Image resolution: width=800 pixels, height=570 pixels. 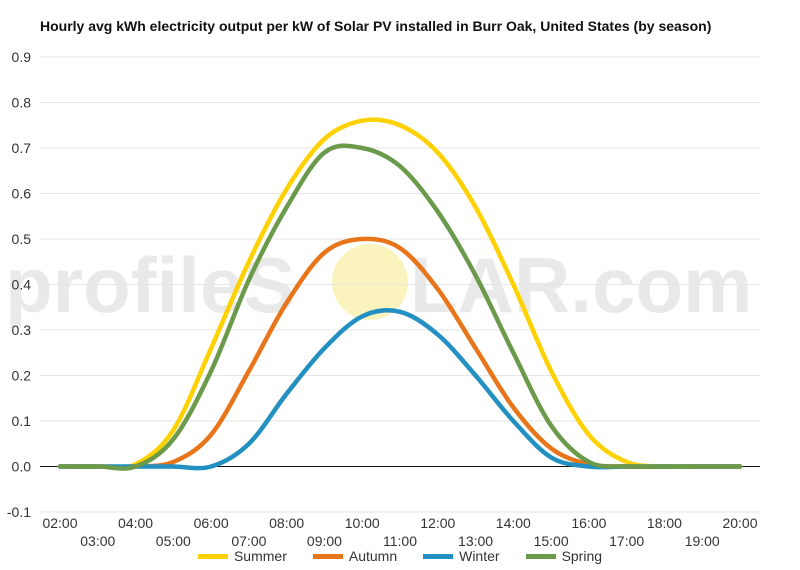 What do you see at coordinates (59, 523) in the screenshot?
I see `x-tick-label: 02:00` at bounding box center [59, 523].